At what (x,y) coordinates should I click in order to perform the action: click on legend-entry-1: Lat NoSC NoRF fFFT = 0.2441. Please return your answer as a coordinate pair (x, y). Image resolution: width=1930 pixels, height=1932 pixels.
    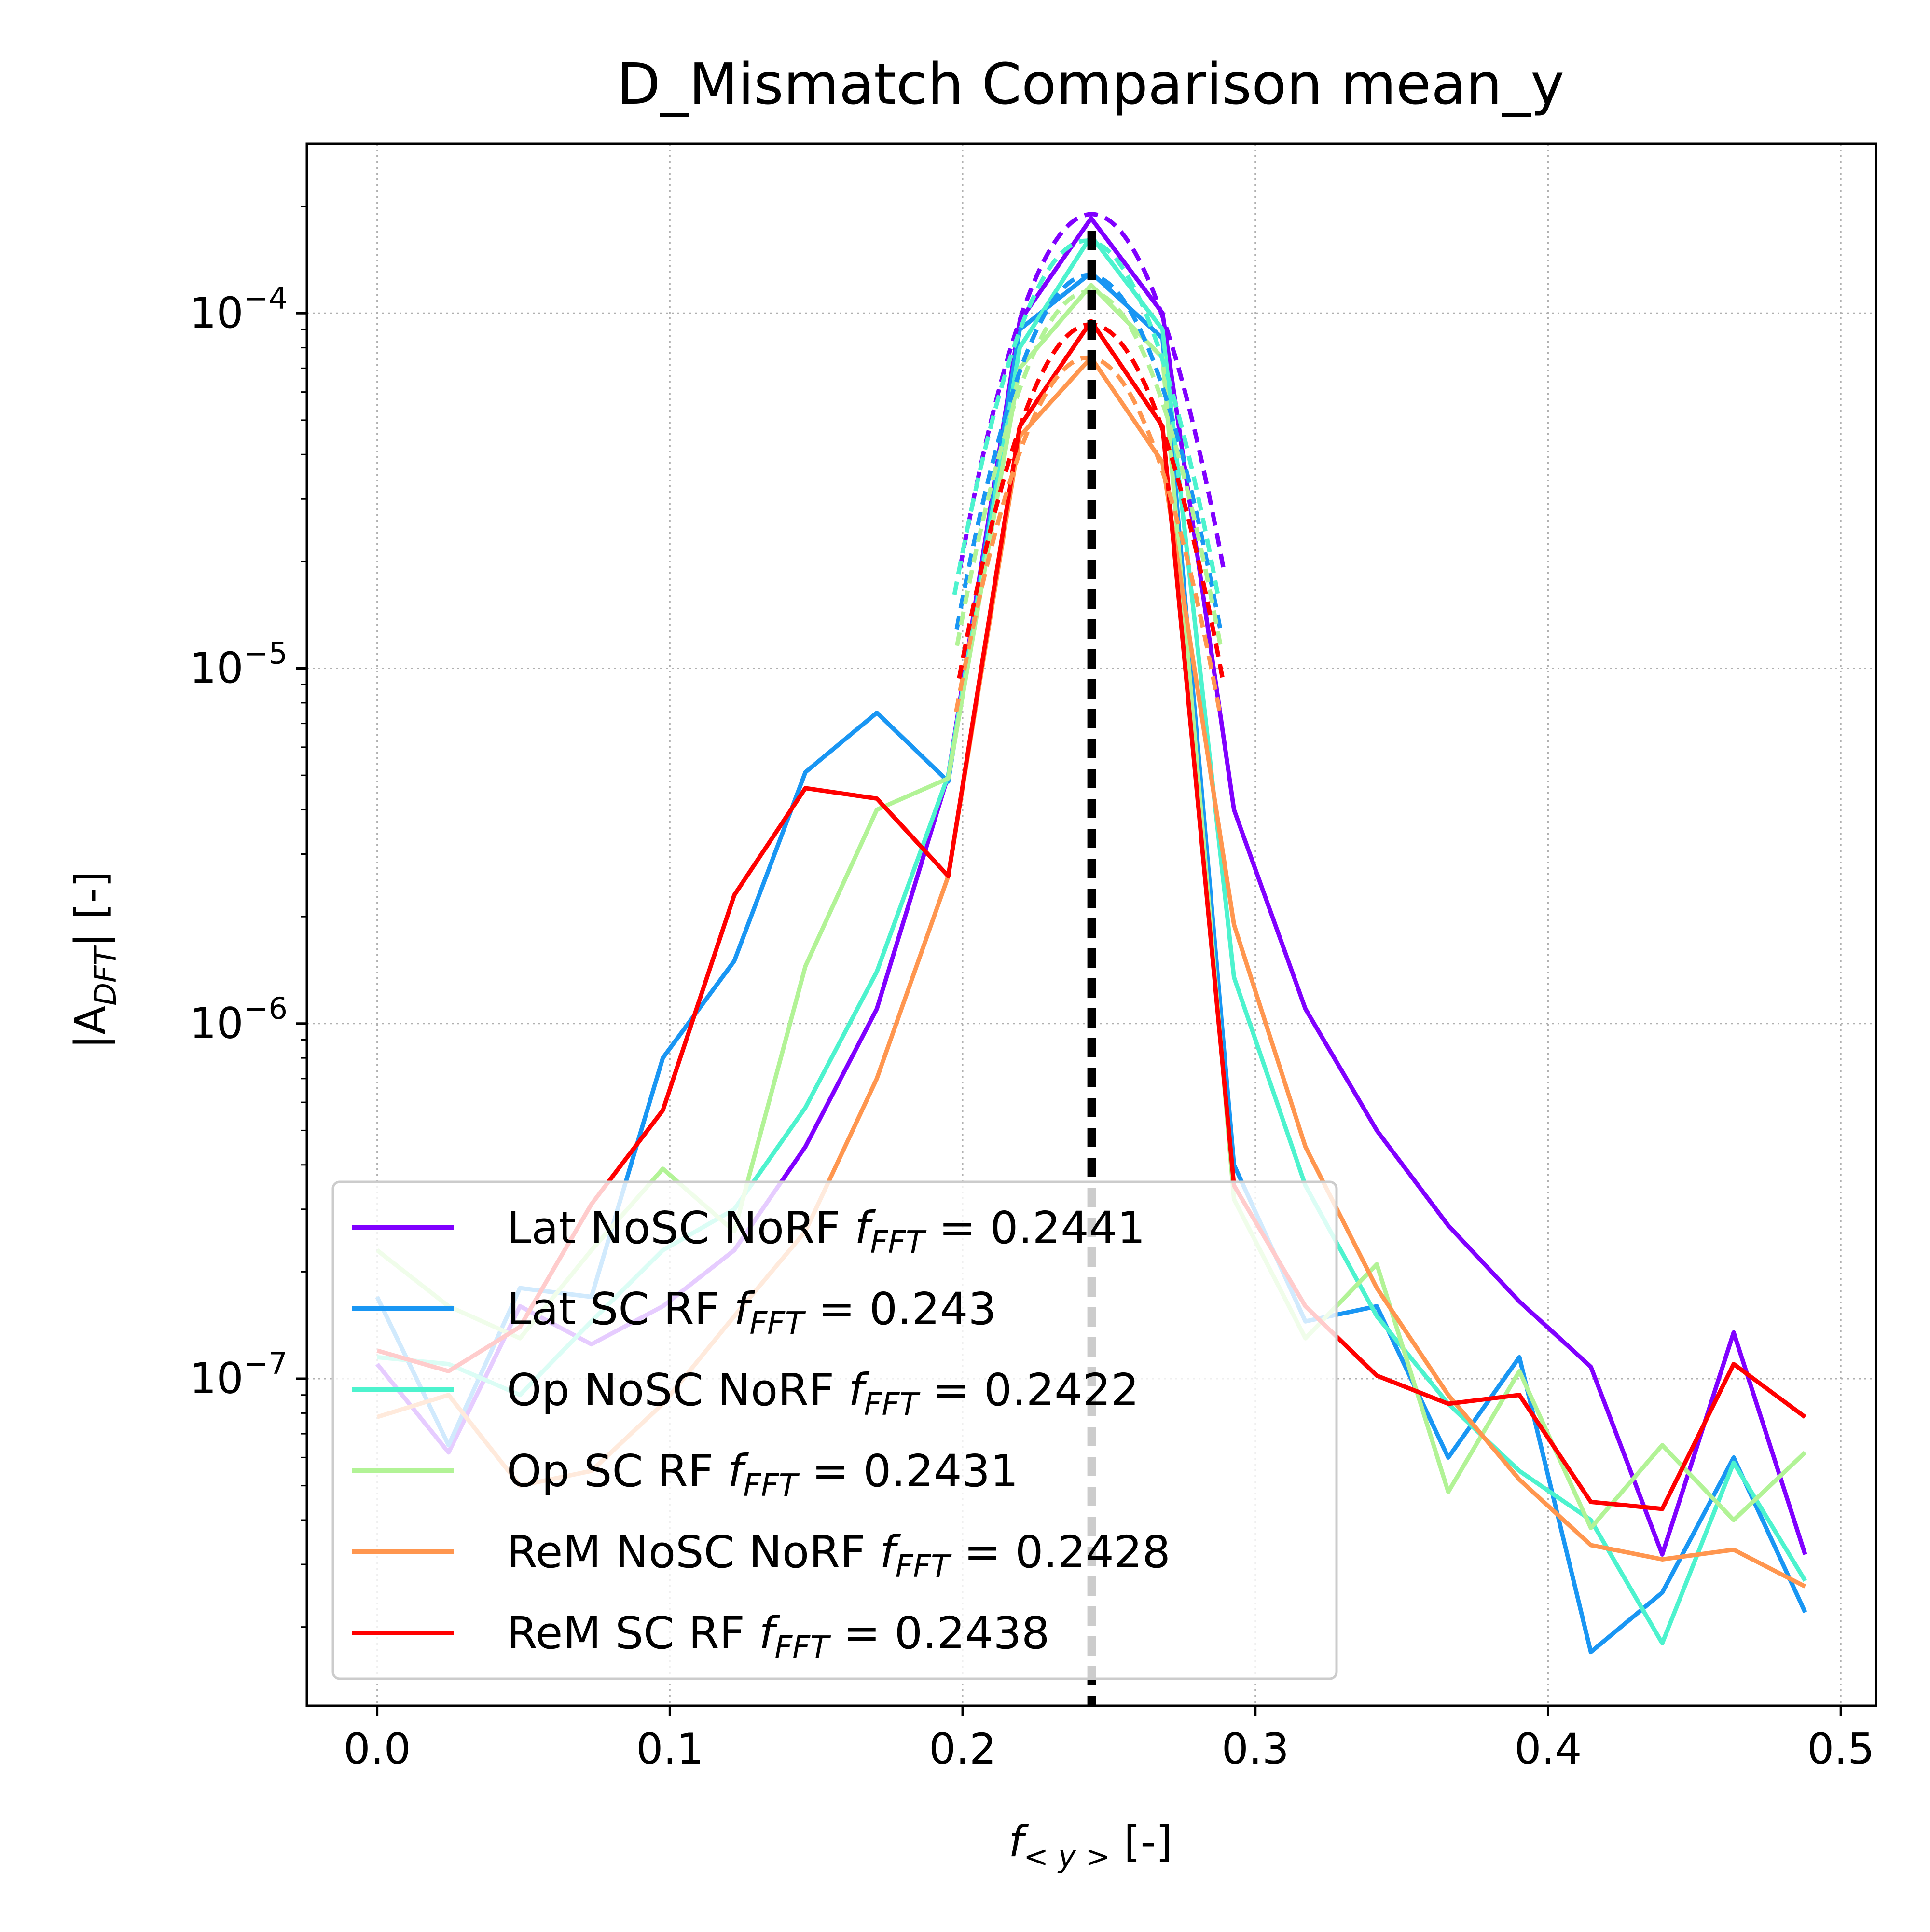
    Looking at the image, I should click on (826, 1232).